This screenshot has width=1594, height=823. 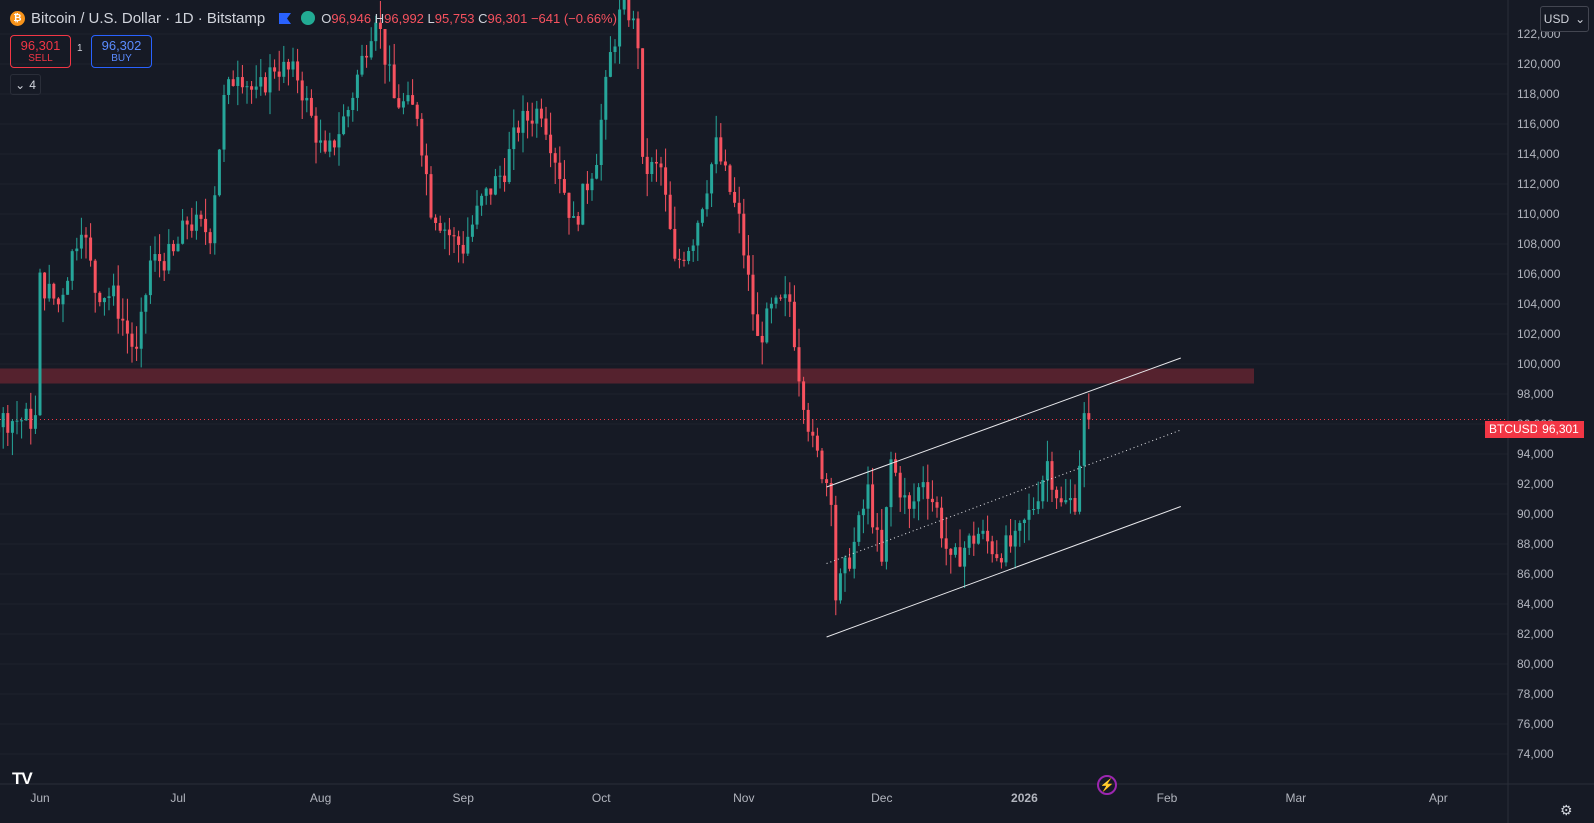 I want to click on buy-button: 96,302 BUY, so click(x=121, y=51).